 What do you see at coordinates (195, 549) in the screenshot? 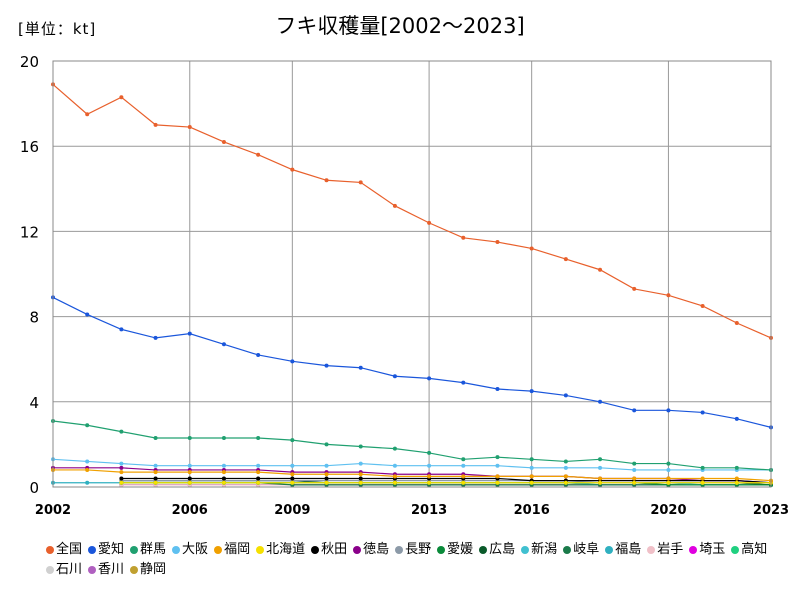
I see `legend-label: 大阪` at bounding box center [195, 549].